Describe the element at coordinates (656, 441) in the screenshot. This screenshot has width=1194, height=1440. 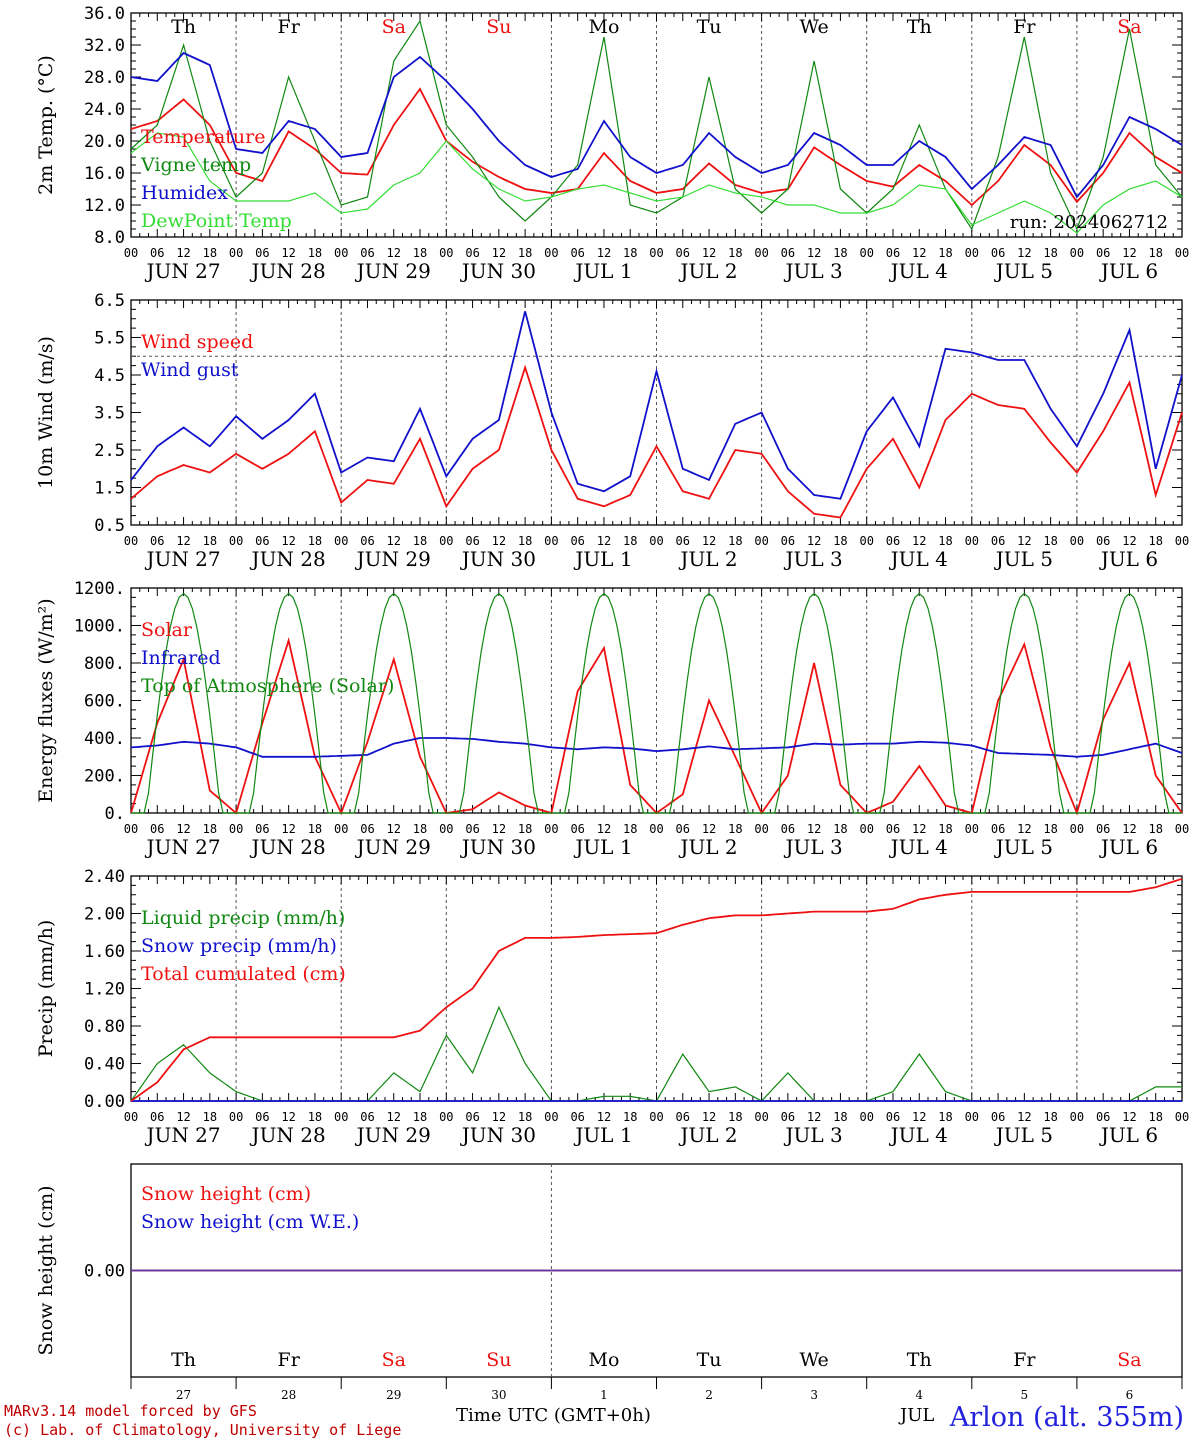
I see `series-line-wind-speed` at that location.